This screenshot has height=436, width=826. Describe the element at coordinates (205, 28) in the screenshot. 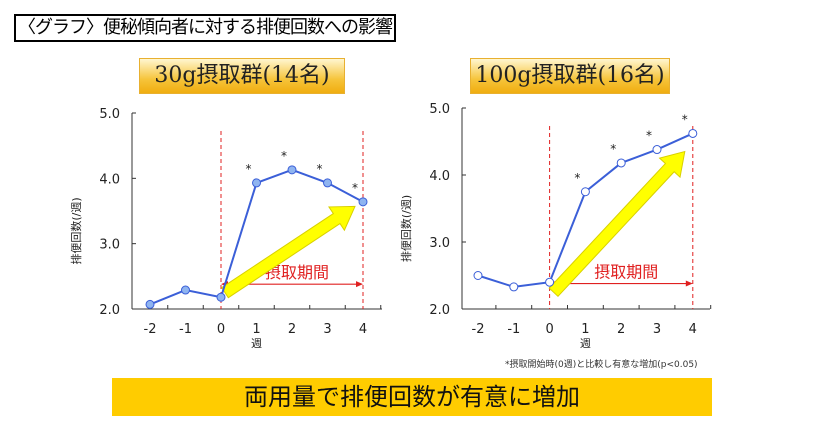

I see `page-title: 〈グラフ〉便秘傾向者に対する排便回数への影響` at that location.